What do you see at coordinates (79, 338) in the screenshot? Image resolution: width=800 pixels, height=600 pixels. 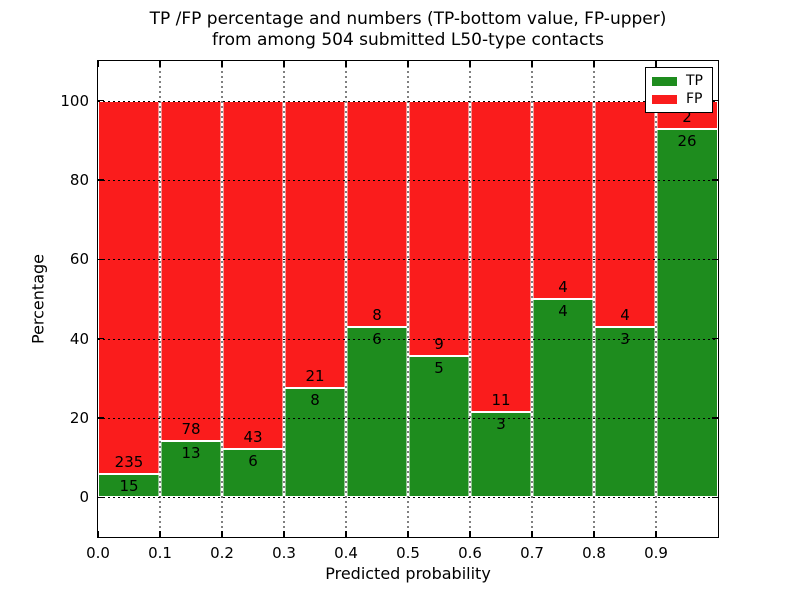 I see `y-tick-label: 40` at bounding box center [79, 338].